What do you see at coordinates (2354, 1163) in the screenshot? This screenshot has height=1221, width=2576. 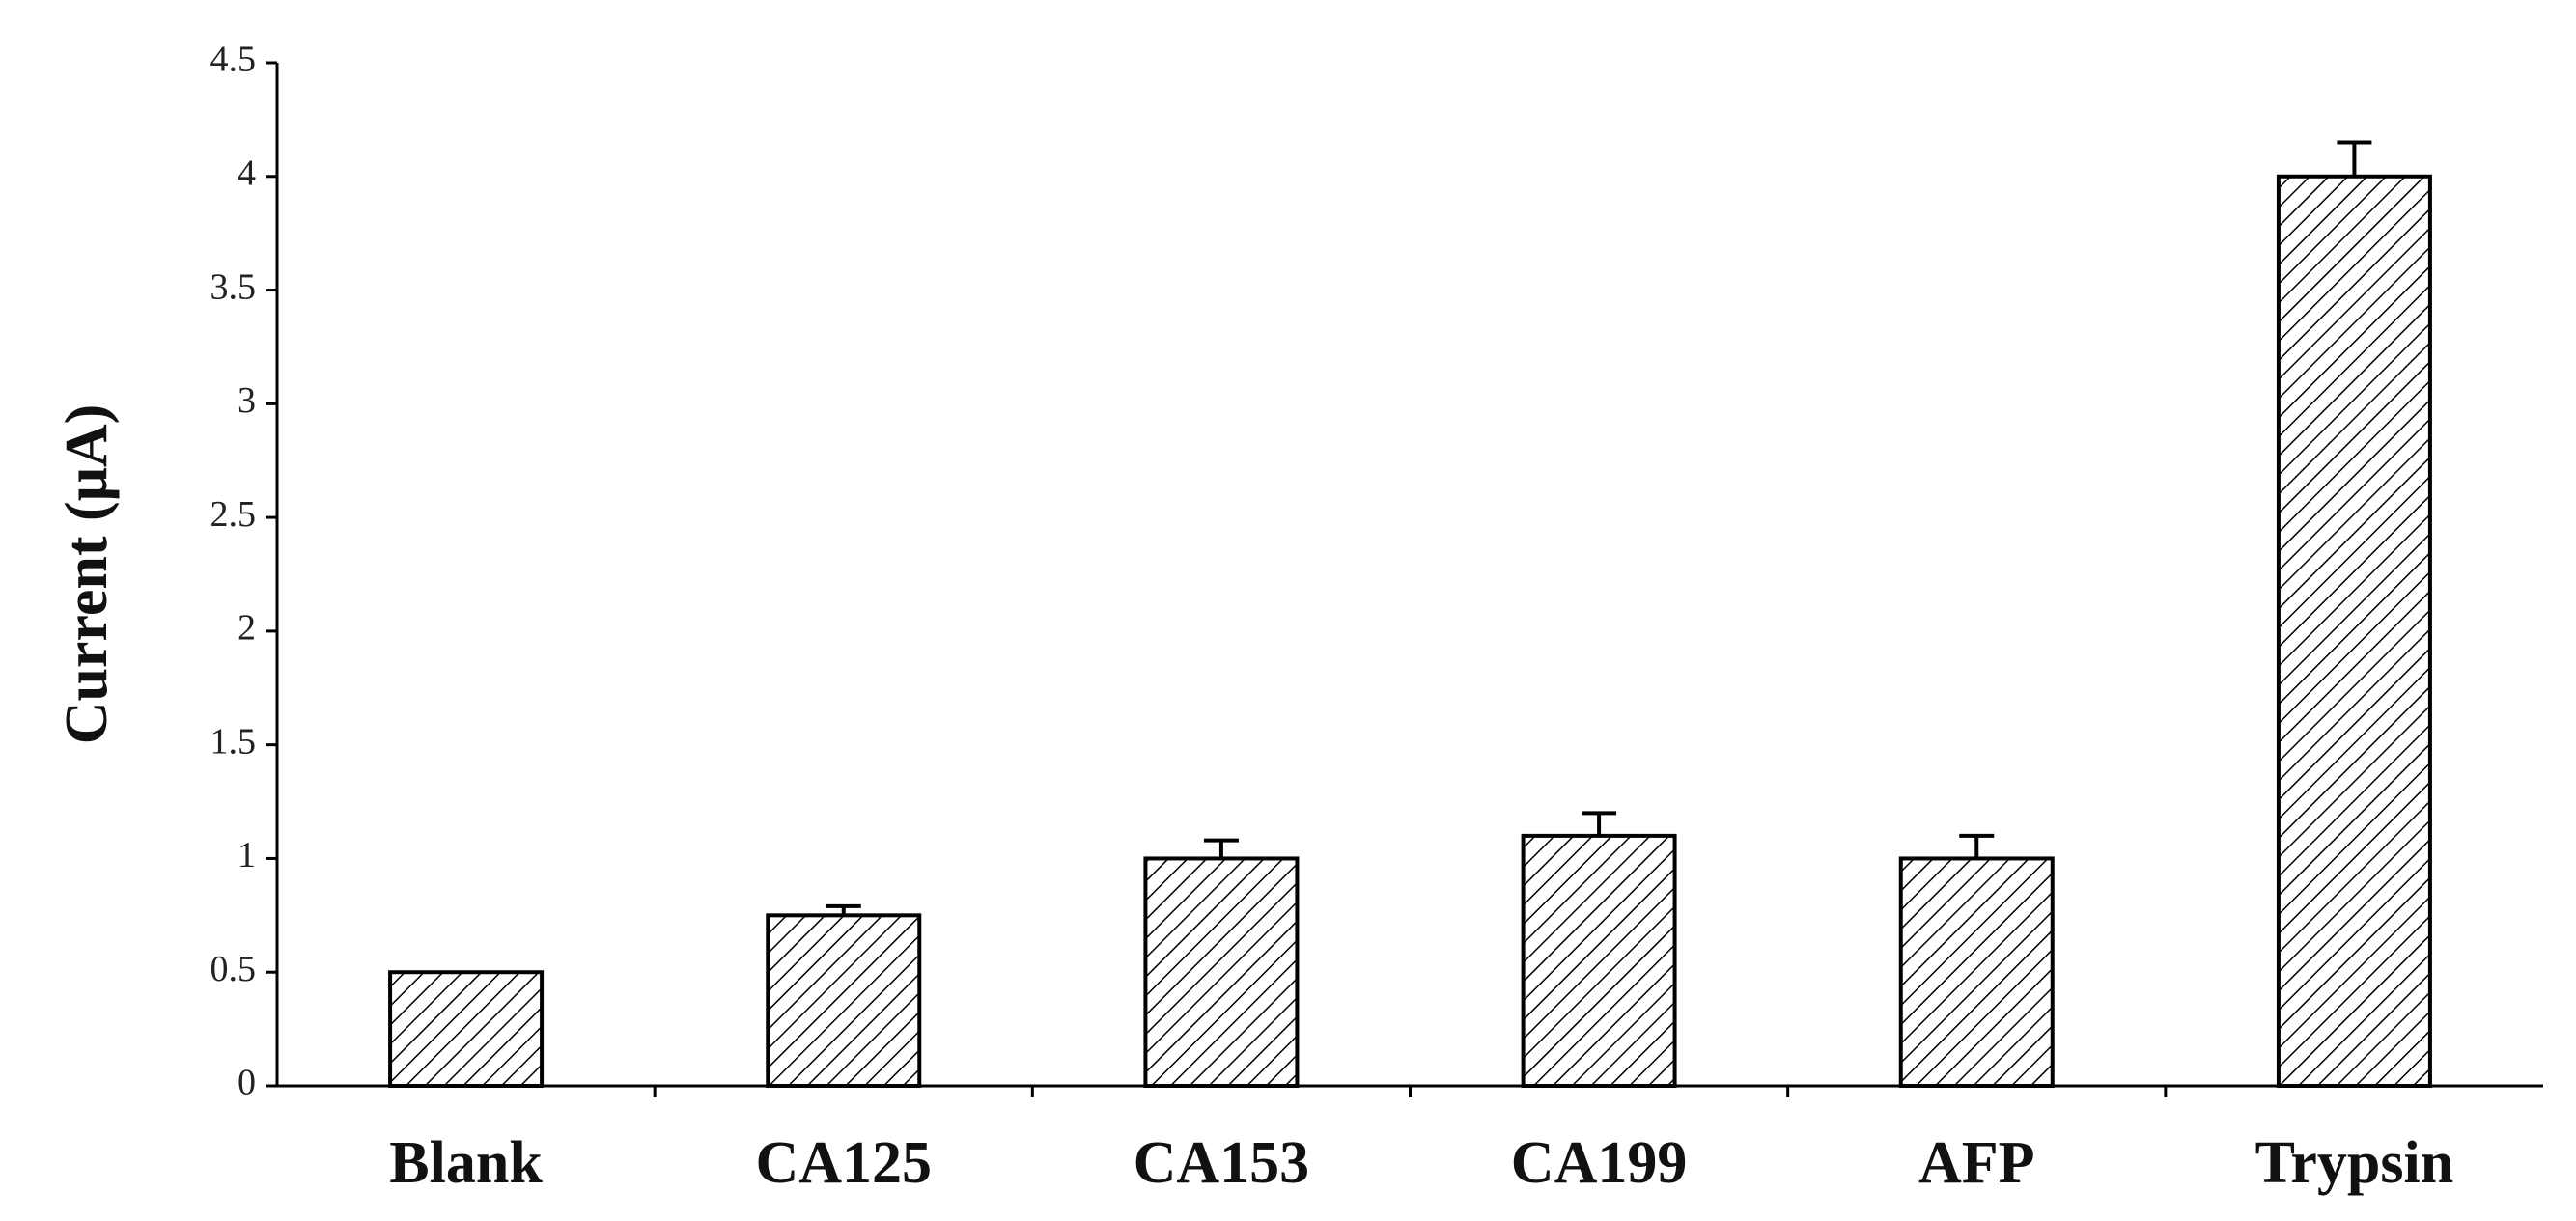 I see `x-tick-label: Trypsin` at bounding box center [2354, 1163].